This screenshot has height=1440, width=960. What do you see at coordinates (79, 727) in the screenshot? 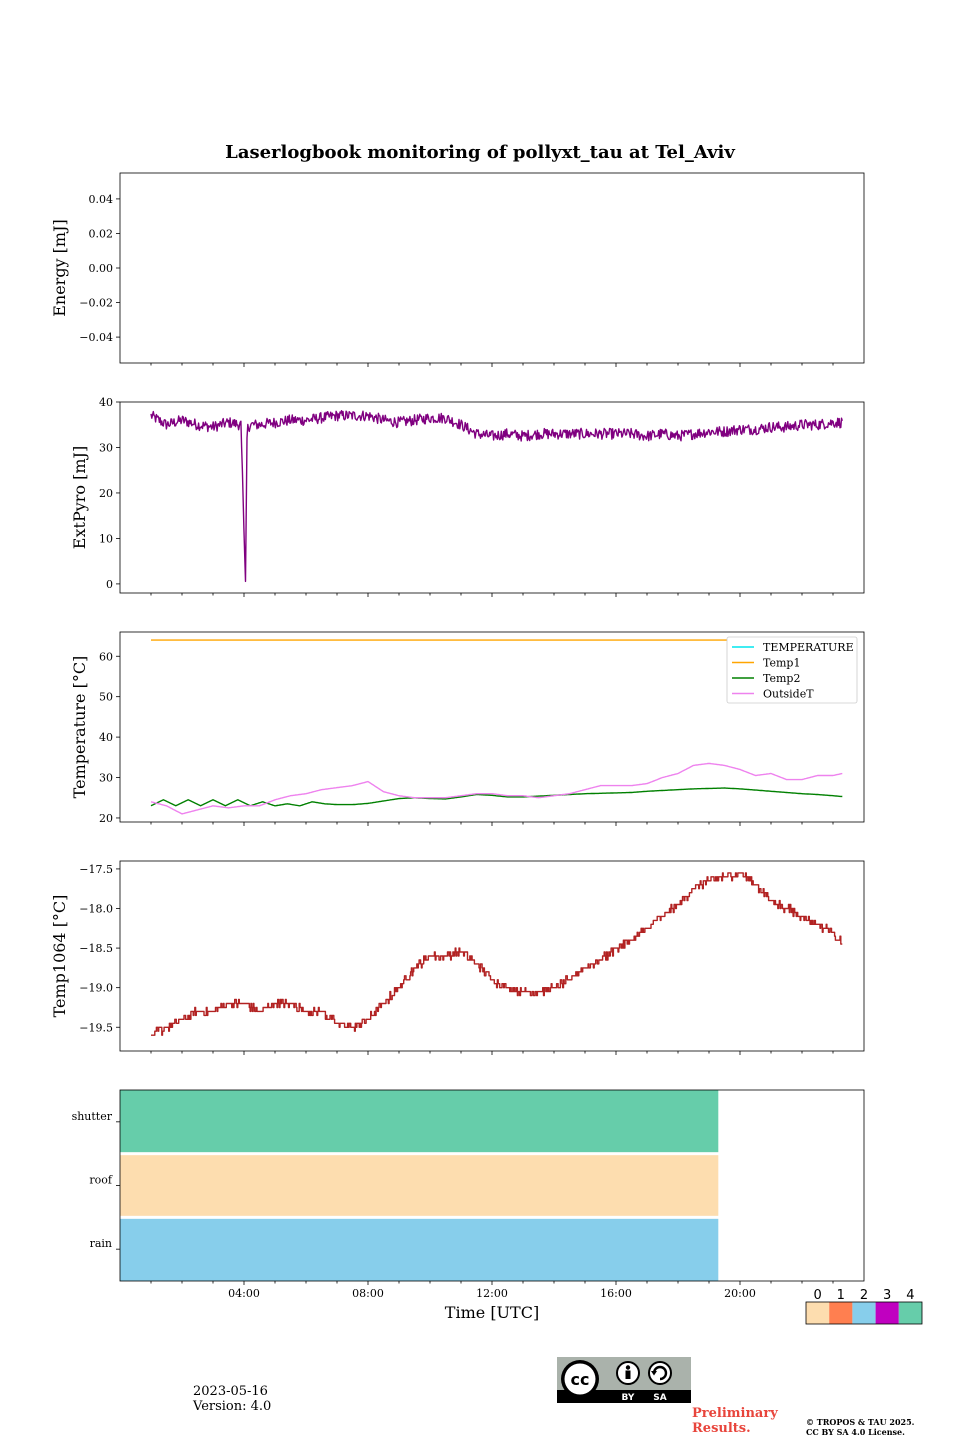
I see `y-axis-label: Temperature [°C]` at bounding box center [79, 727].